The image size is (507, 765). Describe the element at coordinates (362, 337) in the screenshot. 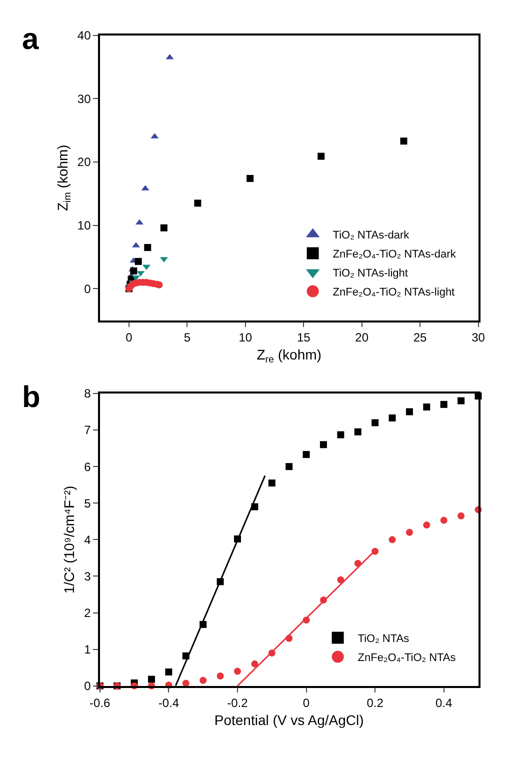

I see `x-tick-label: 20` at that location.